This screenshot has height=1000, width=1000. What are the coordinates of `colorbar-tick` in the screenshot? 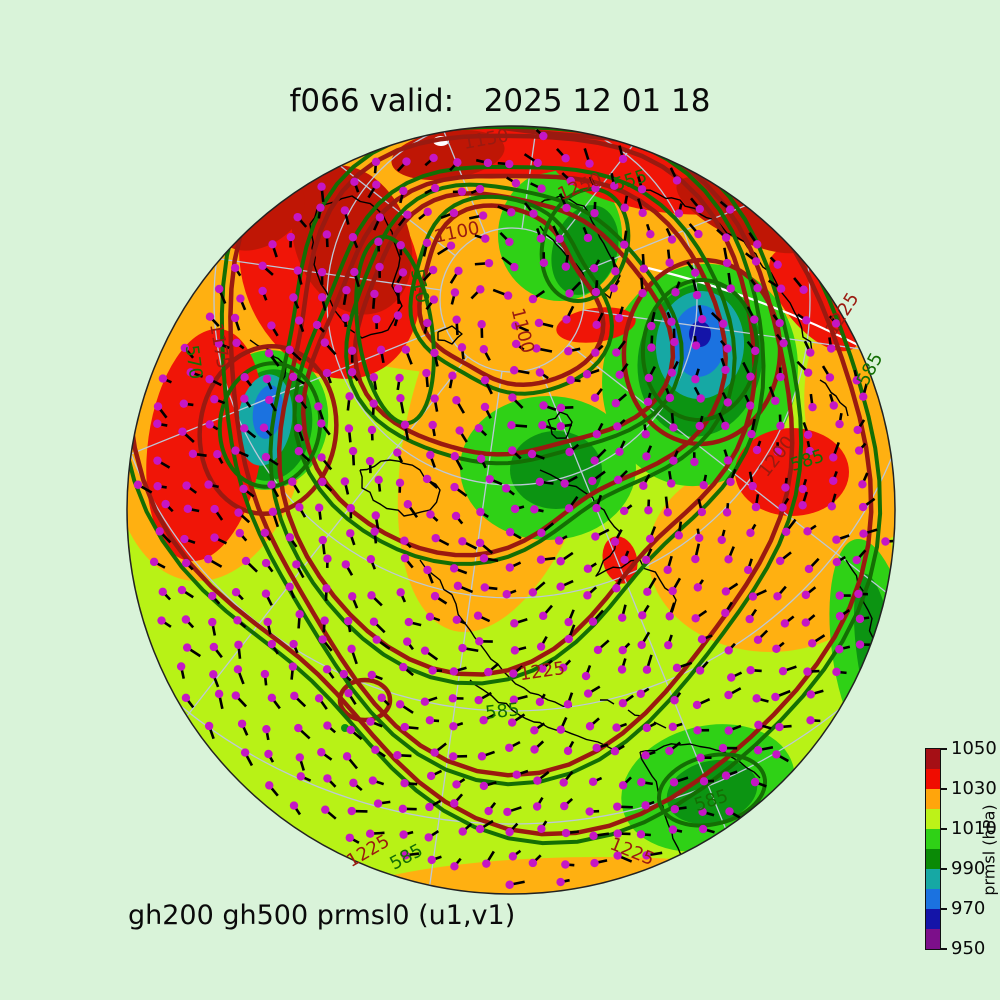 It's located at (944, 909).